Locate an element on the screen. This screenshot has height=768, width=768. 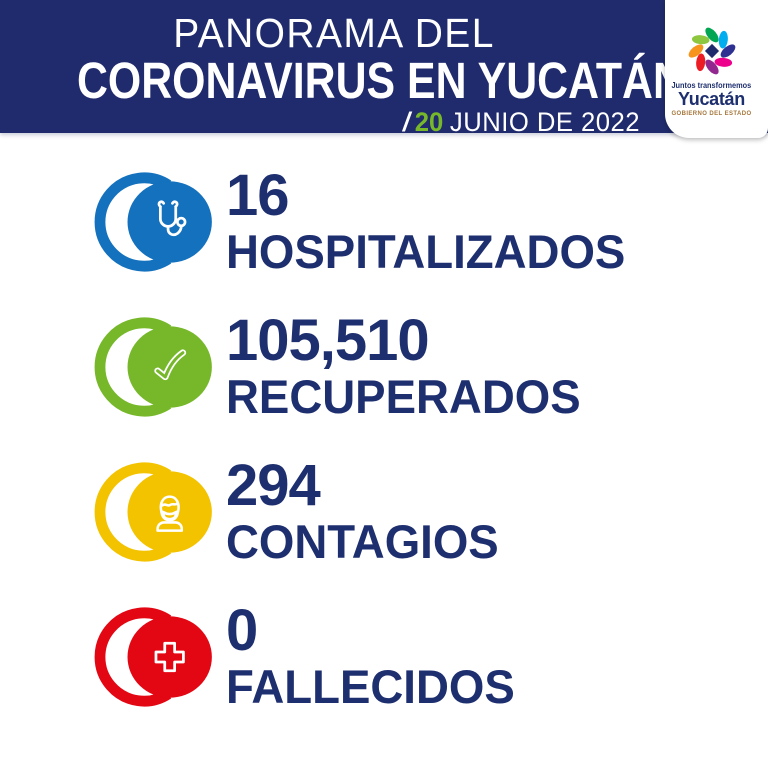
stat-label: RECUPERADOS is located at coordinates (403, 397).